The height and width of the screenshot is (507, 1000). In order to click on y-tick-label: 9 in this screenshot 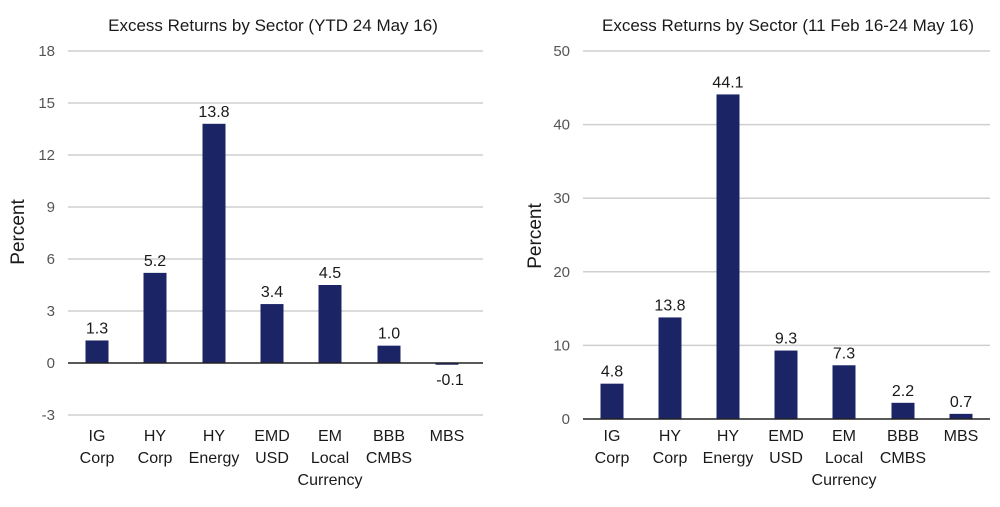, I will do `click(51, 207)`.